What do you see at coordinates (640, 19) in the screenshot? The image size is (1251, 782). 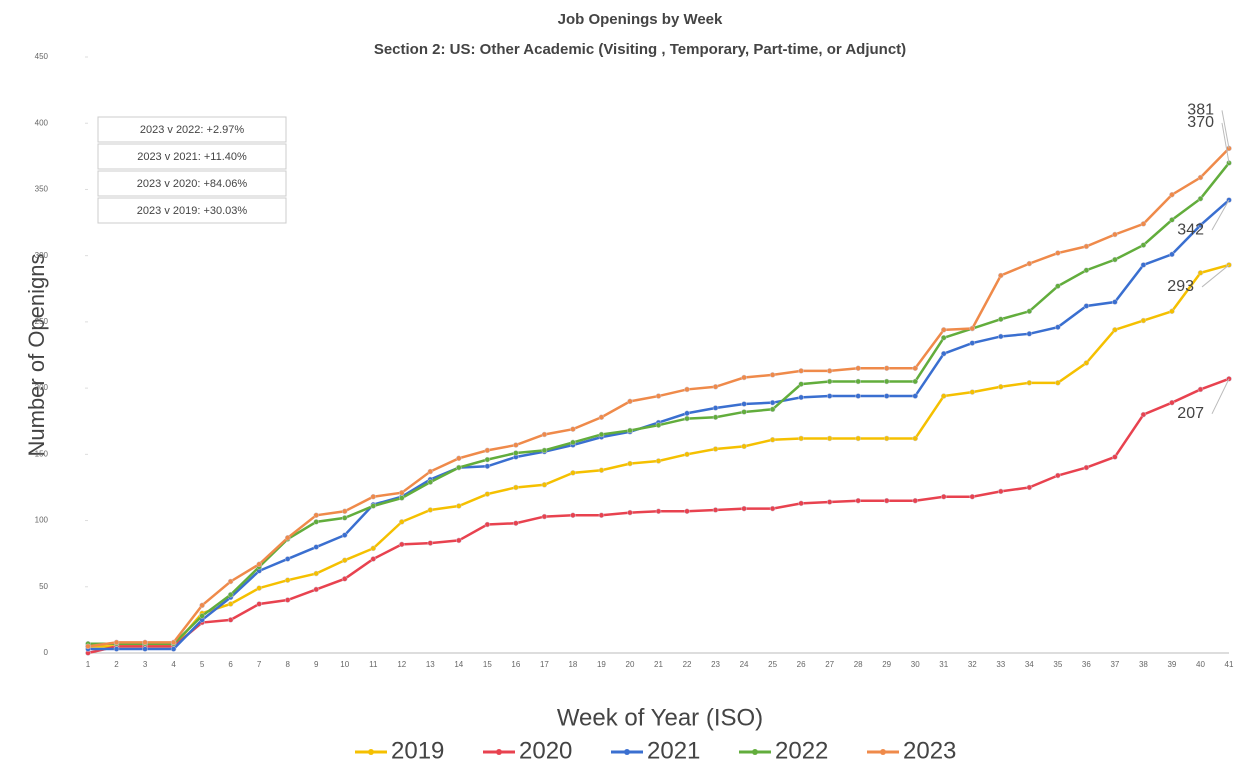 I see `chart-title: Job Openings by Week` at bounding box center [640, 19].